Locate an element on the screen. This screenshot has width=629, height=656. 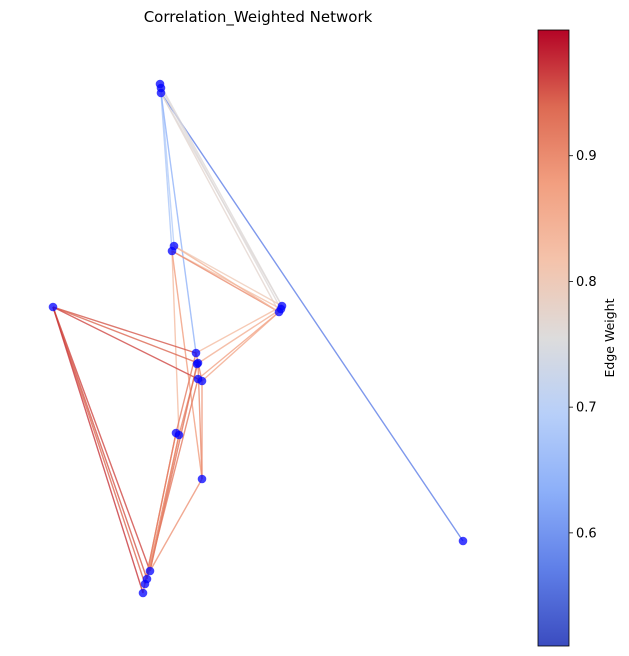
colorbar-ticks: 0.6 0.7 0.8 0.9 is located at coordinates (583, 345).